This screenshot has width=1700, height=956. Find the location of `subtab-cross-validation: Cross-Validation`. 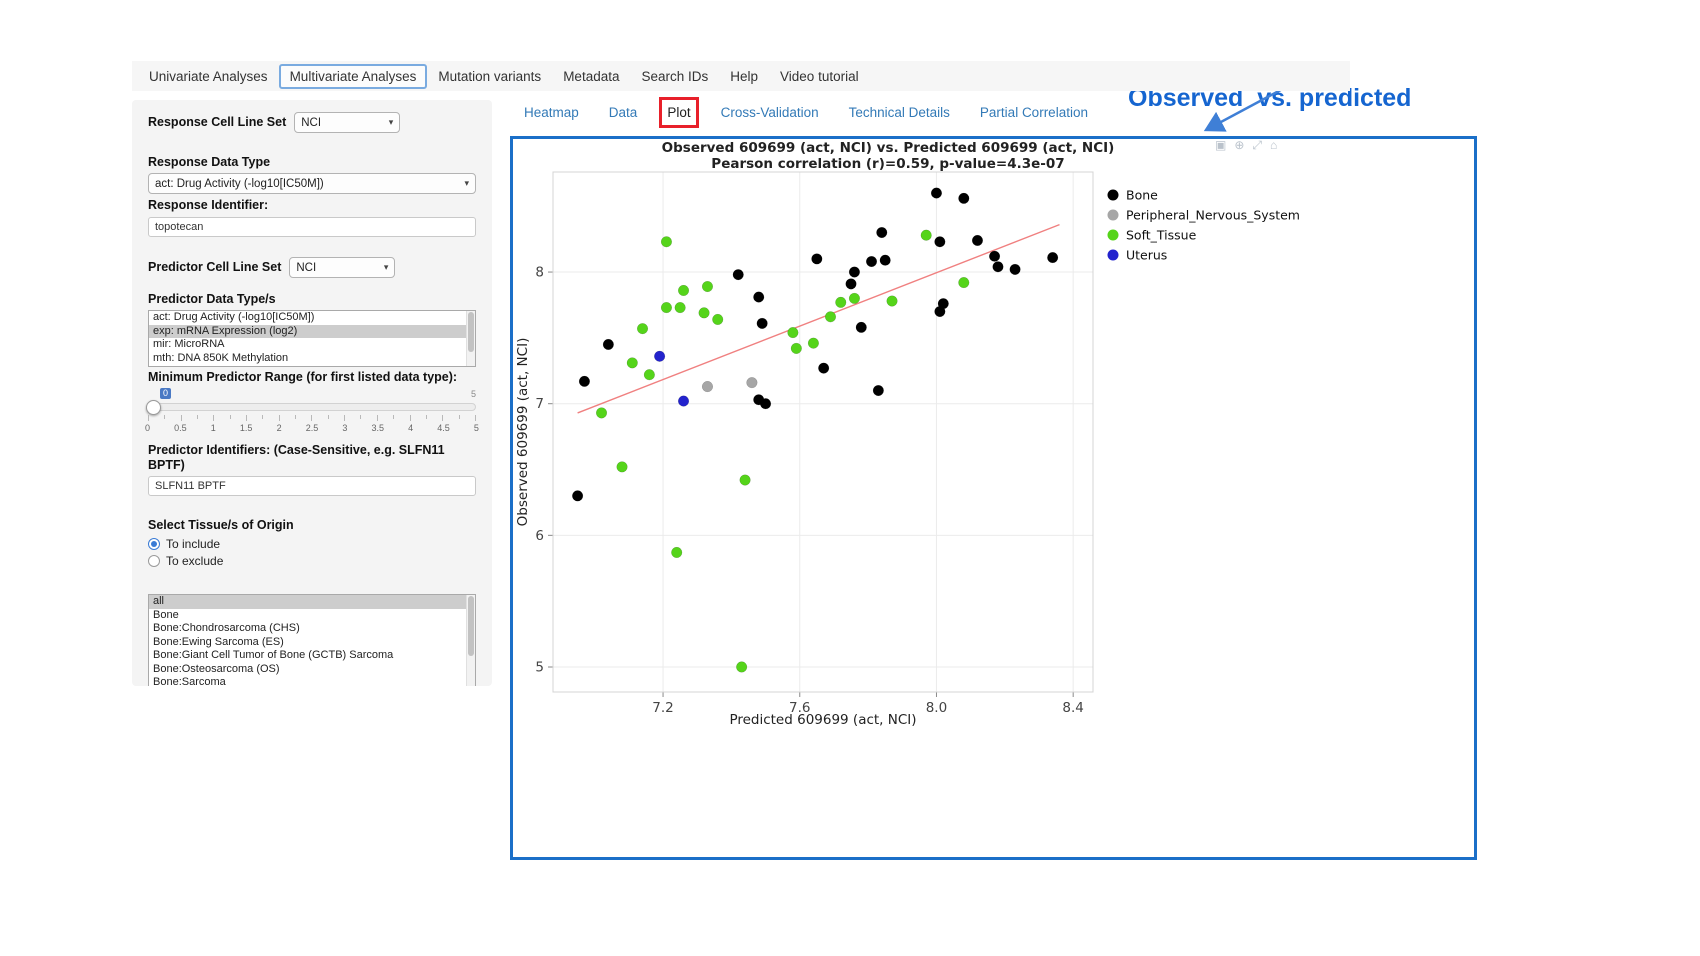

subtab-cross-validation: Cross-Validation is located at coordinates (769, 112).